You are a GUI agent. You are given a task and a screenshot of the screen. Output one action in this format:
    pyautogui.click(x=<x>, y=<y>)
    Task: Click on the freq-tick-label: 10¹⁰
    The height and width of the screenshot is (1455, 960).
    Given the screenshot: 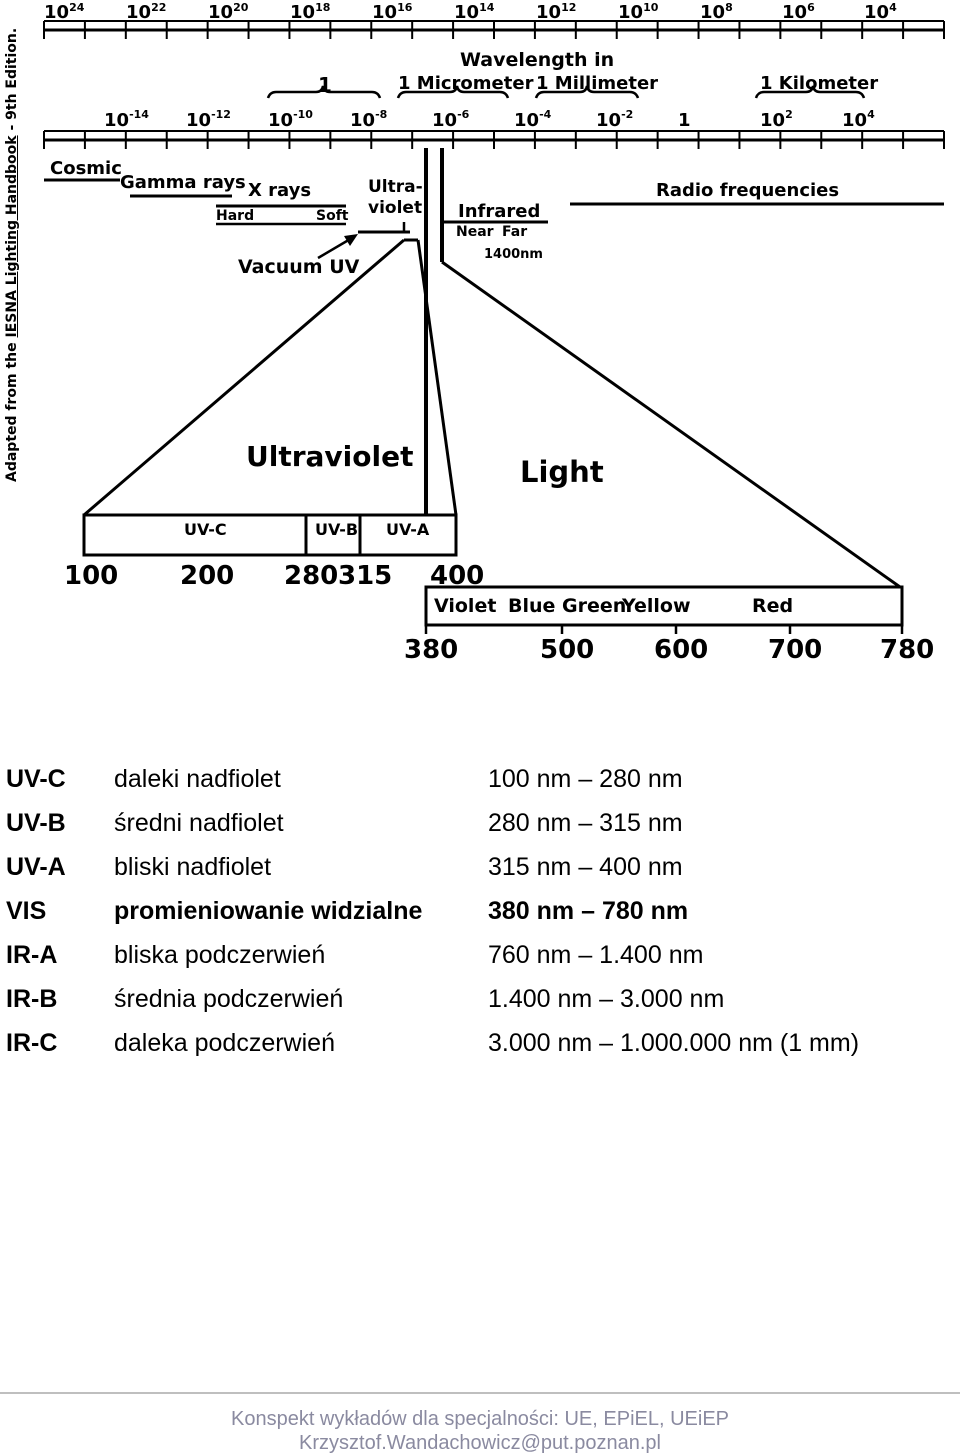 What is the action you would take?
    pyautogui.click(x=638, y=12)
    